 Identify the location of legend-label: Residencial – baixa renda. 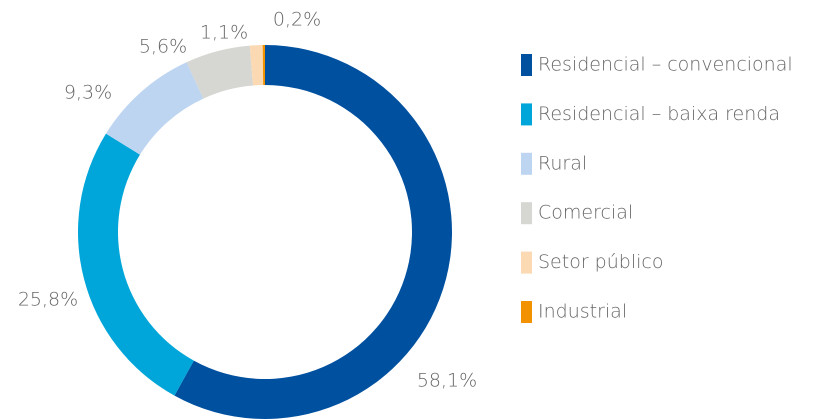
(659, 114).